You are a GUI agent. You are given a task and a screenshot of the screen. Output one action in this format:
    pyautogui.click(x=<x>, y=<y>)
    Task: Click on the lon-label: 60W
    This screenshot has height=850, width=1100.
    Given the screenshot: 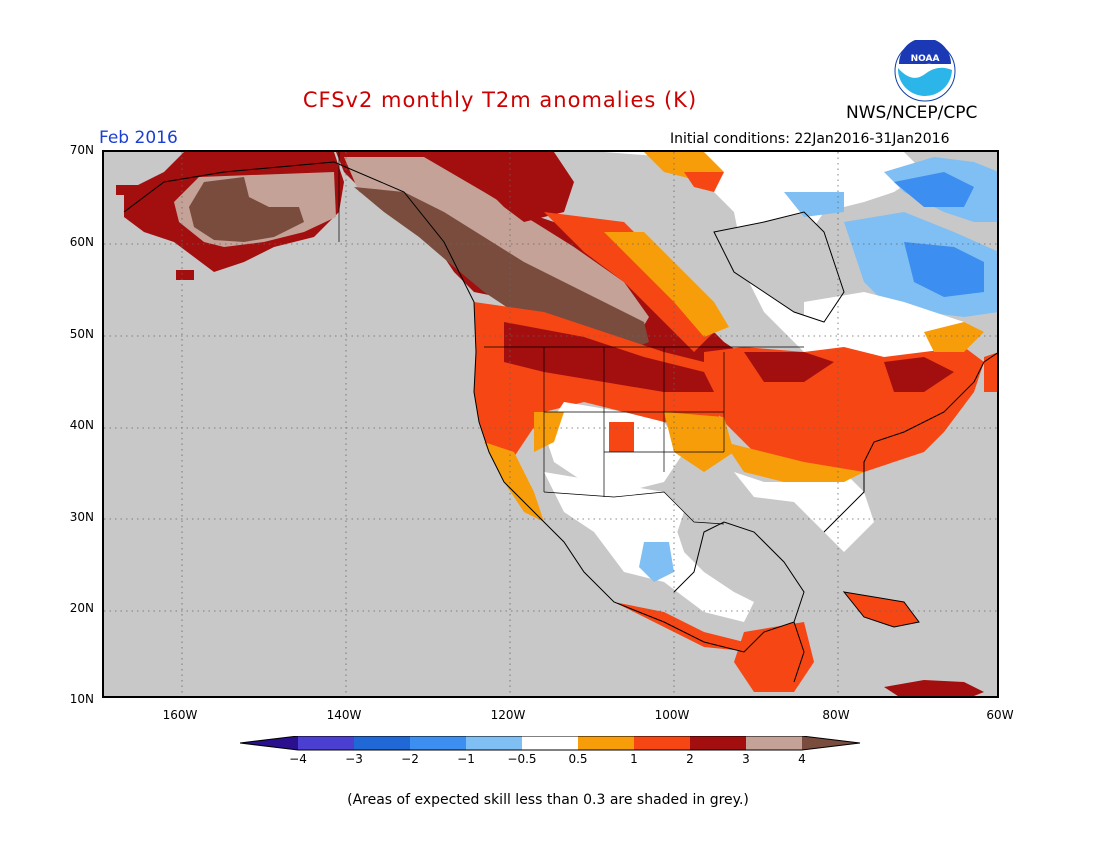 What is the action you would take?
    pyautogui.click(x=1000, y=715)
    